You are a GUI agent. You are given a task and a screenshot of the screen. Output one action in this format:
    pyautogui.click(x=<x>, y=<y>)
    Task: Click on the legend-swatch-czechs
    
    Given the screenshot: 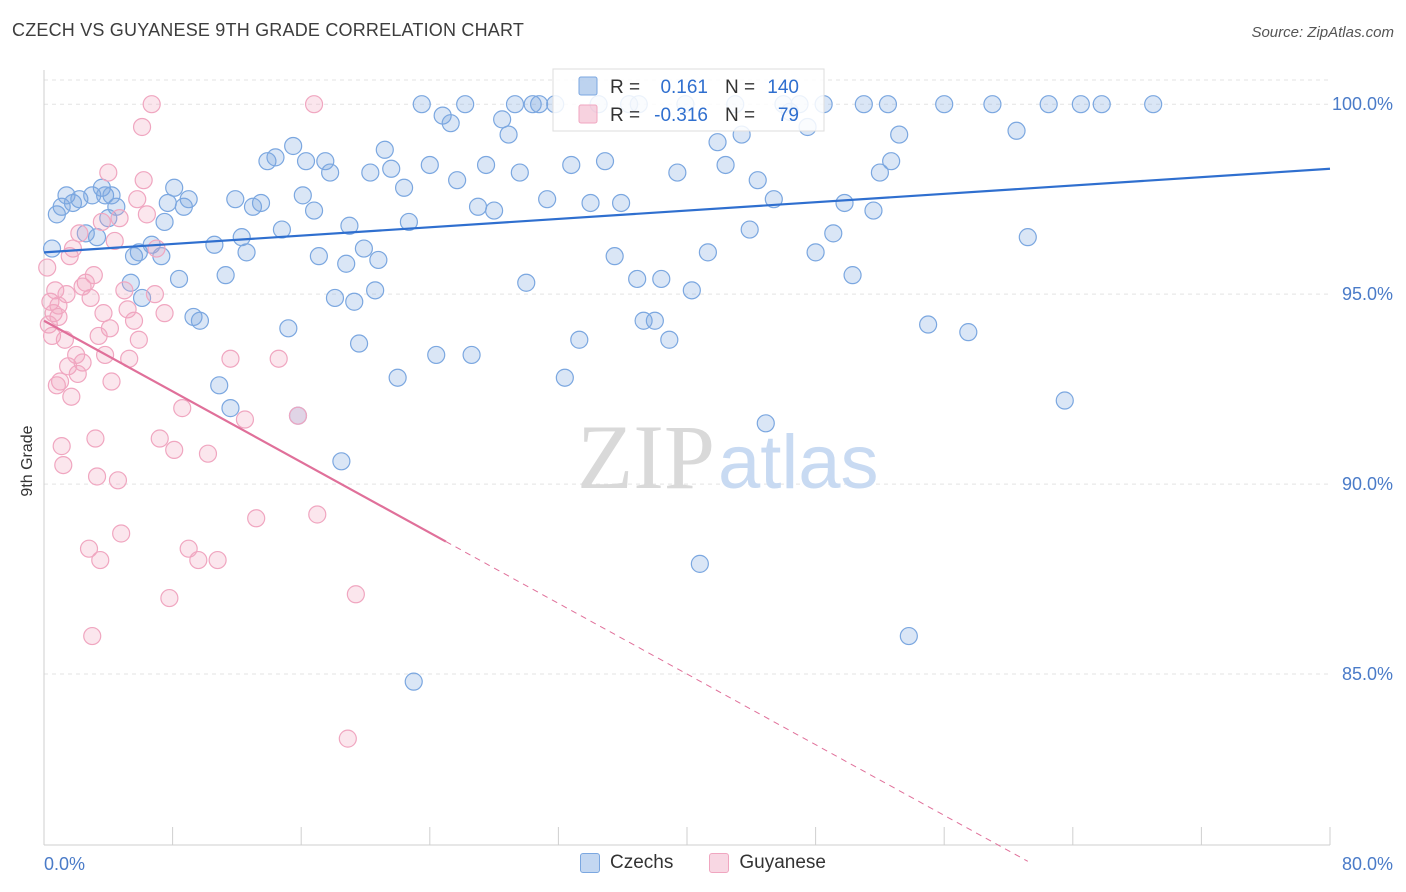 What is the action you would take?
    pyautogui.click(x=590, y=863)
    